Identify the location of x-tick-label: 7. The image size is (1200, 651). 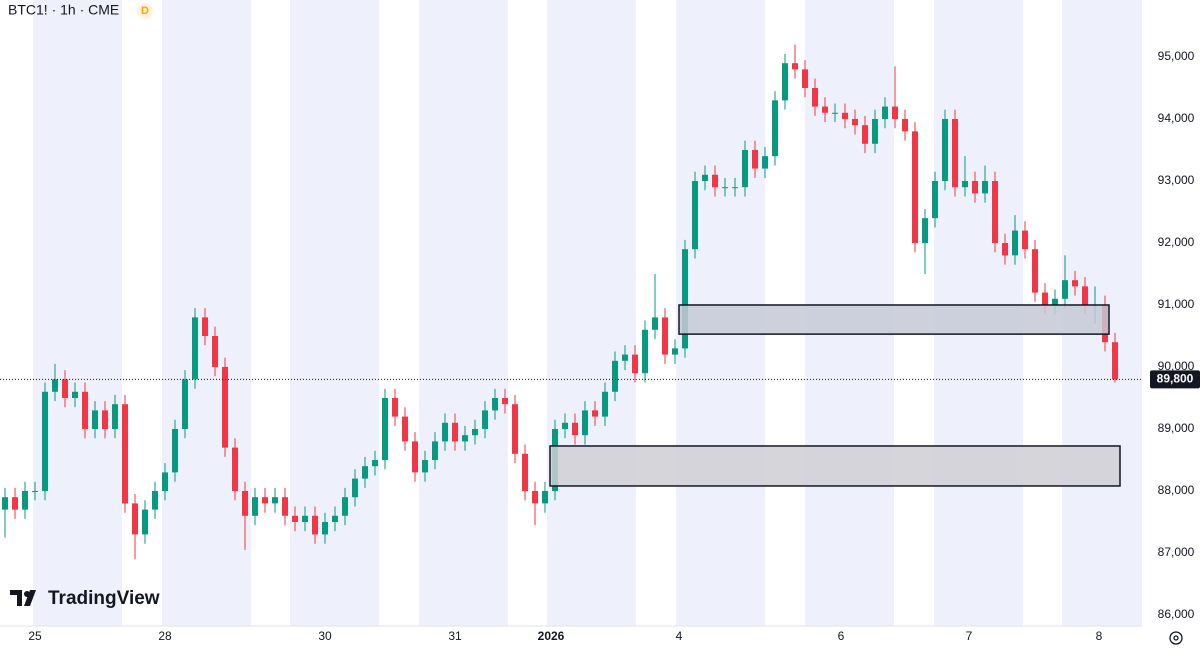
(969, 636).